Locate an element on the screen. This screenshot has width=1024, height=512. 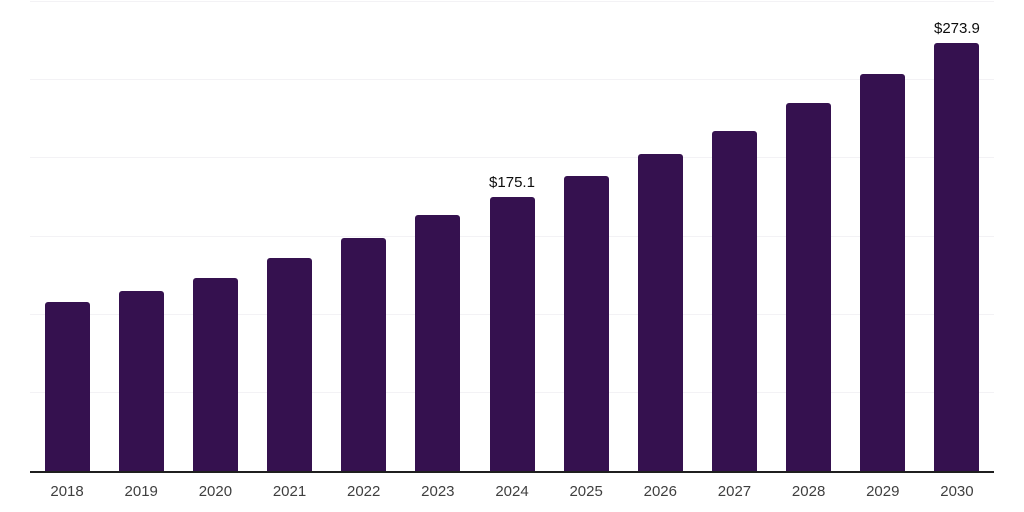
value-label-2030: $273.9 is located at coordinates (956, 28).